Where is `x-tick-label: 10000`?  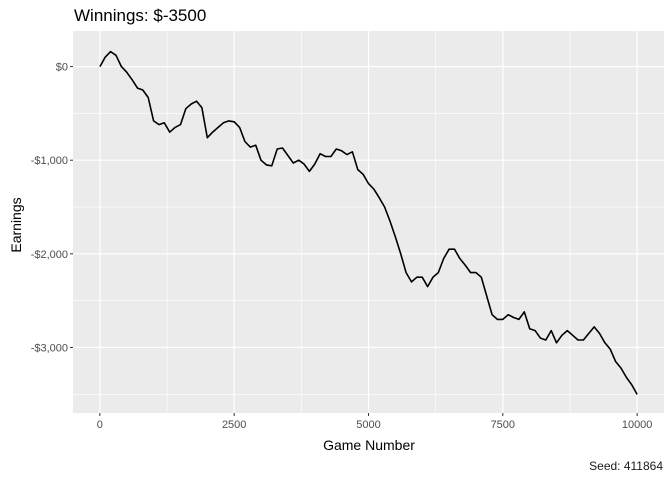
x-tick-label: 10000 is located at coordinates (637, 425).